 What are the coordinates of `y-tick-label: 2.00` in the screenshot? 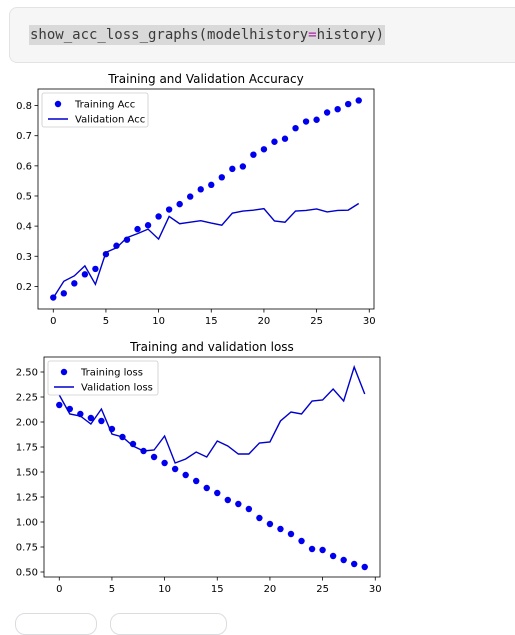 It's located at (27, 423).